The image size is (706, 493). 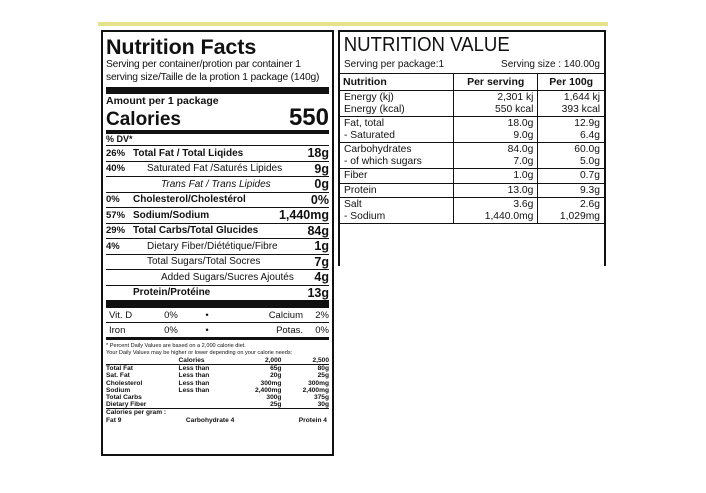 I want to click on nv-per-serving-value: 3.6g, so click(x=523, y=204).